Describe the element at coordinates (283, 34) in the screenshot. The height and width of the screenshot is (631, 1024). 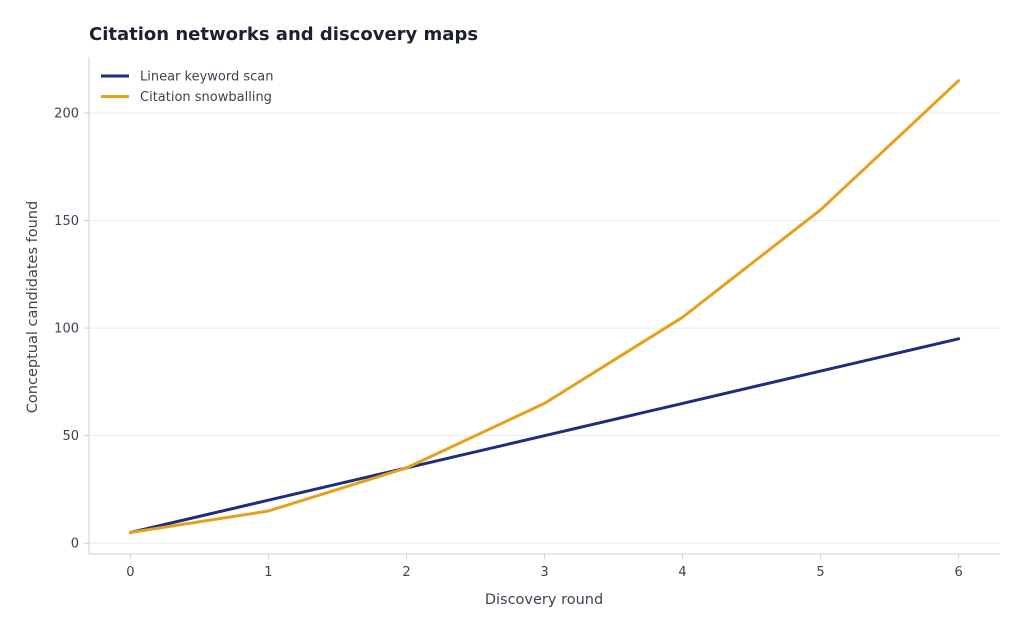
I see `chart-title: Citation networks and discovery maps` at that location.